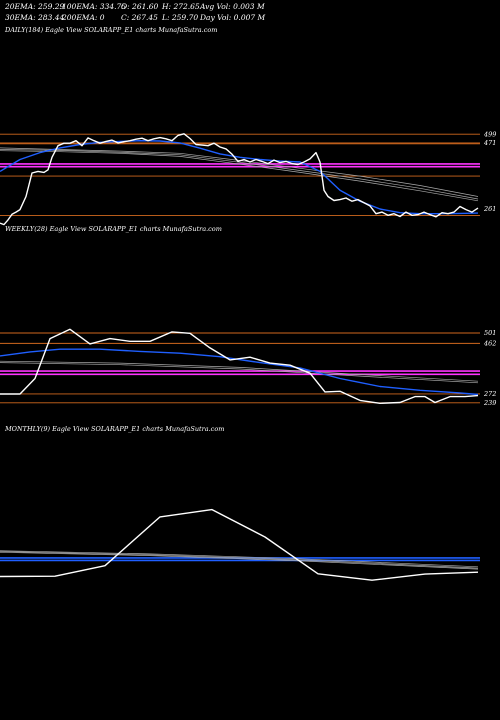 This screenshot has height=720, width=500. What do you see at coordinates (490, 333) in the screenshot?
I see `price-label-501: 501` at bounding box center [490, 333].